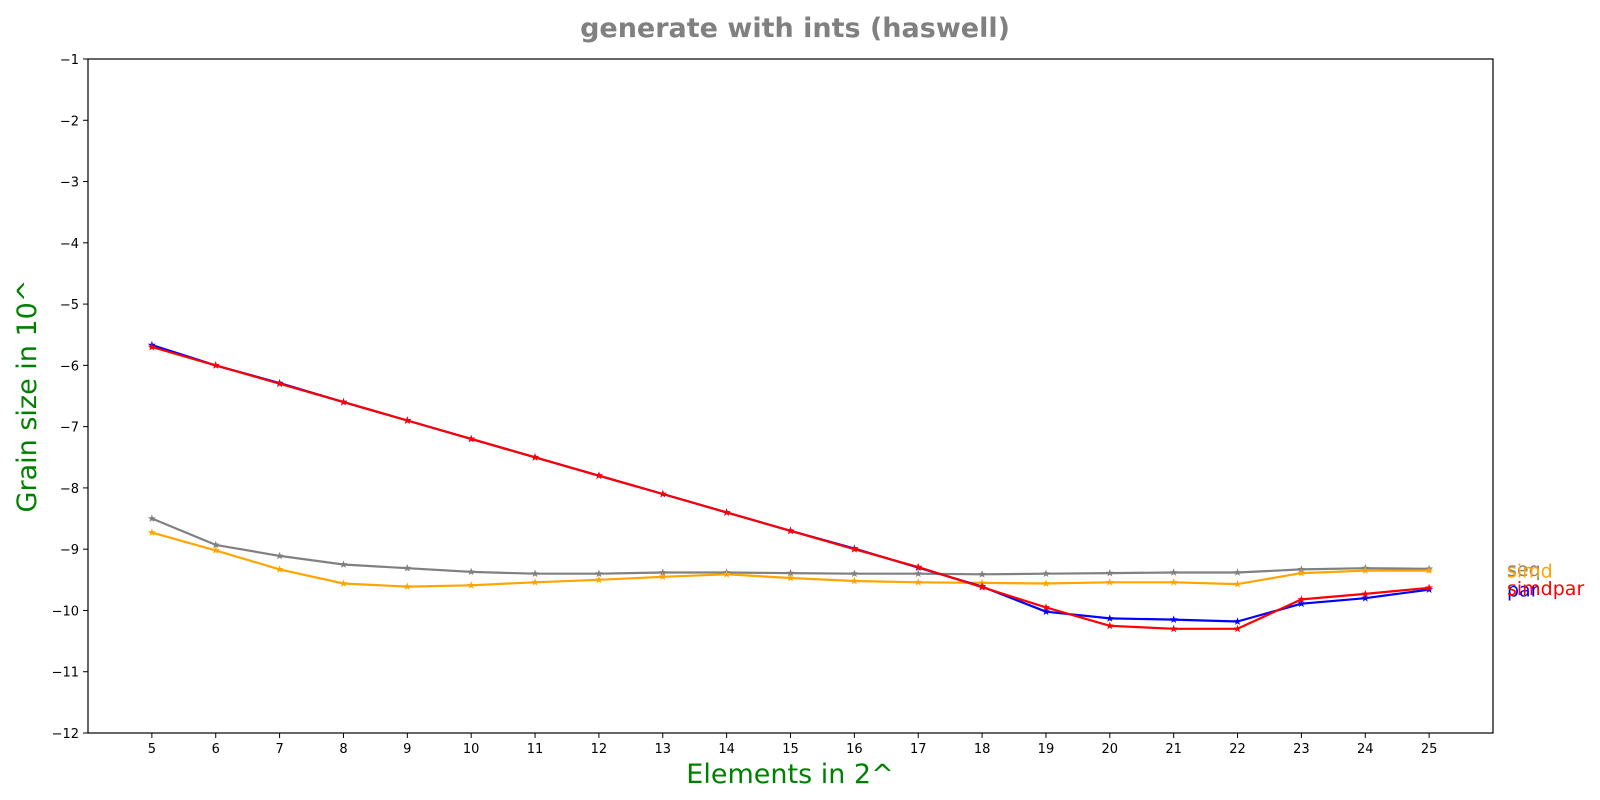  What do you see at coordinates (1046, 749) in the screenshot?
I see `x-tick-label: 19` at bounding box center [1046, 749].